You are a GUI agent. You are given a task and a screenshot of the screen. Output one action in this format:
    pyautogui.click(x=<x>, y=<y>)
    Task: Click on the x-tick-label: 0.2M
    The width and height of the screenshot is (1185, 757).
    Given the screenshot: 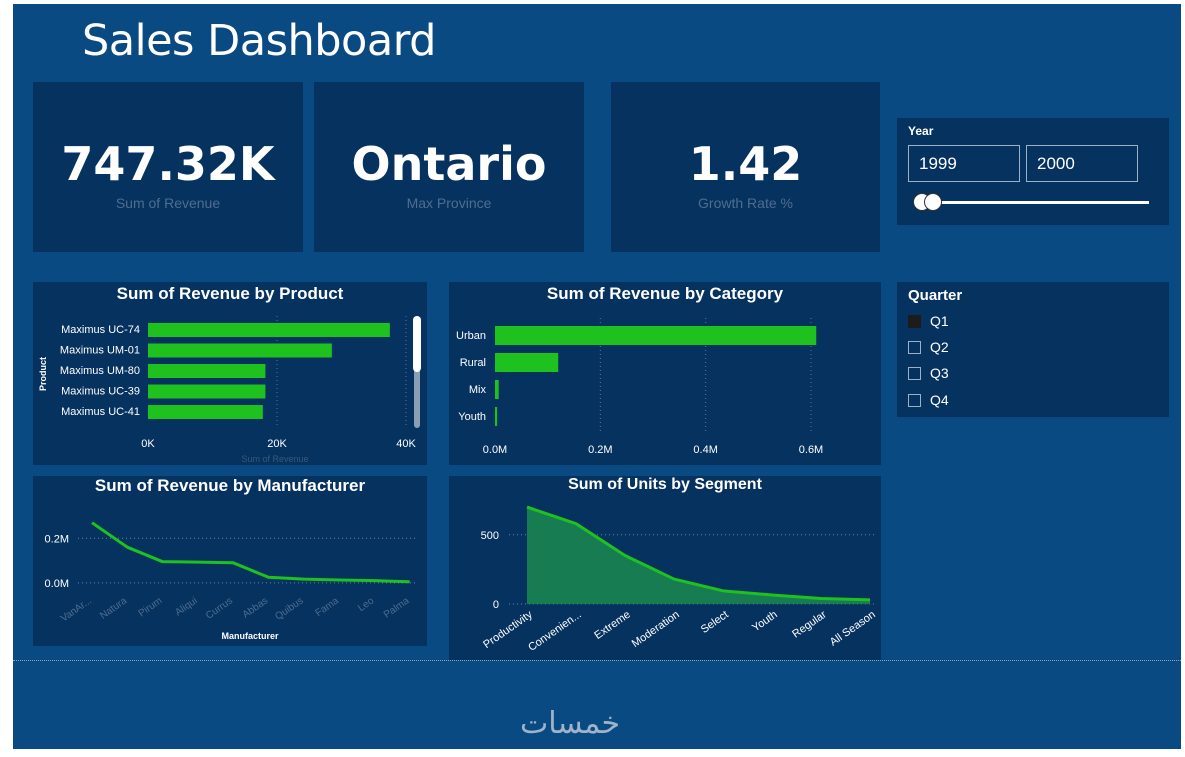 What is the action you would take?
    pyautogui.click(x=600, y=450)
    